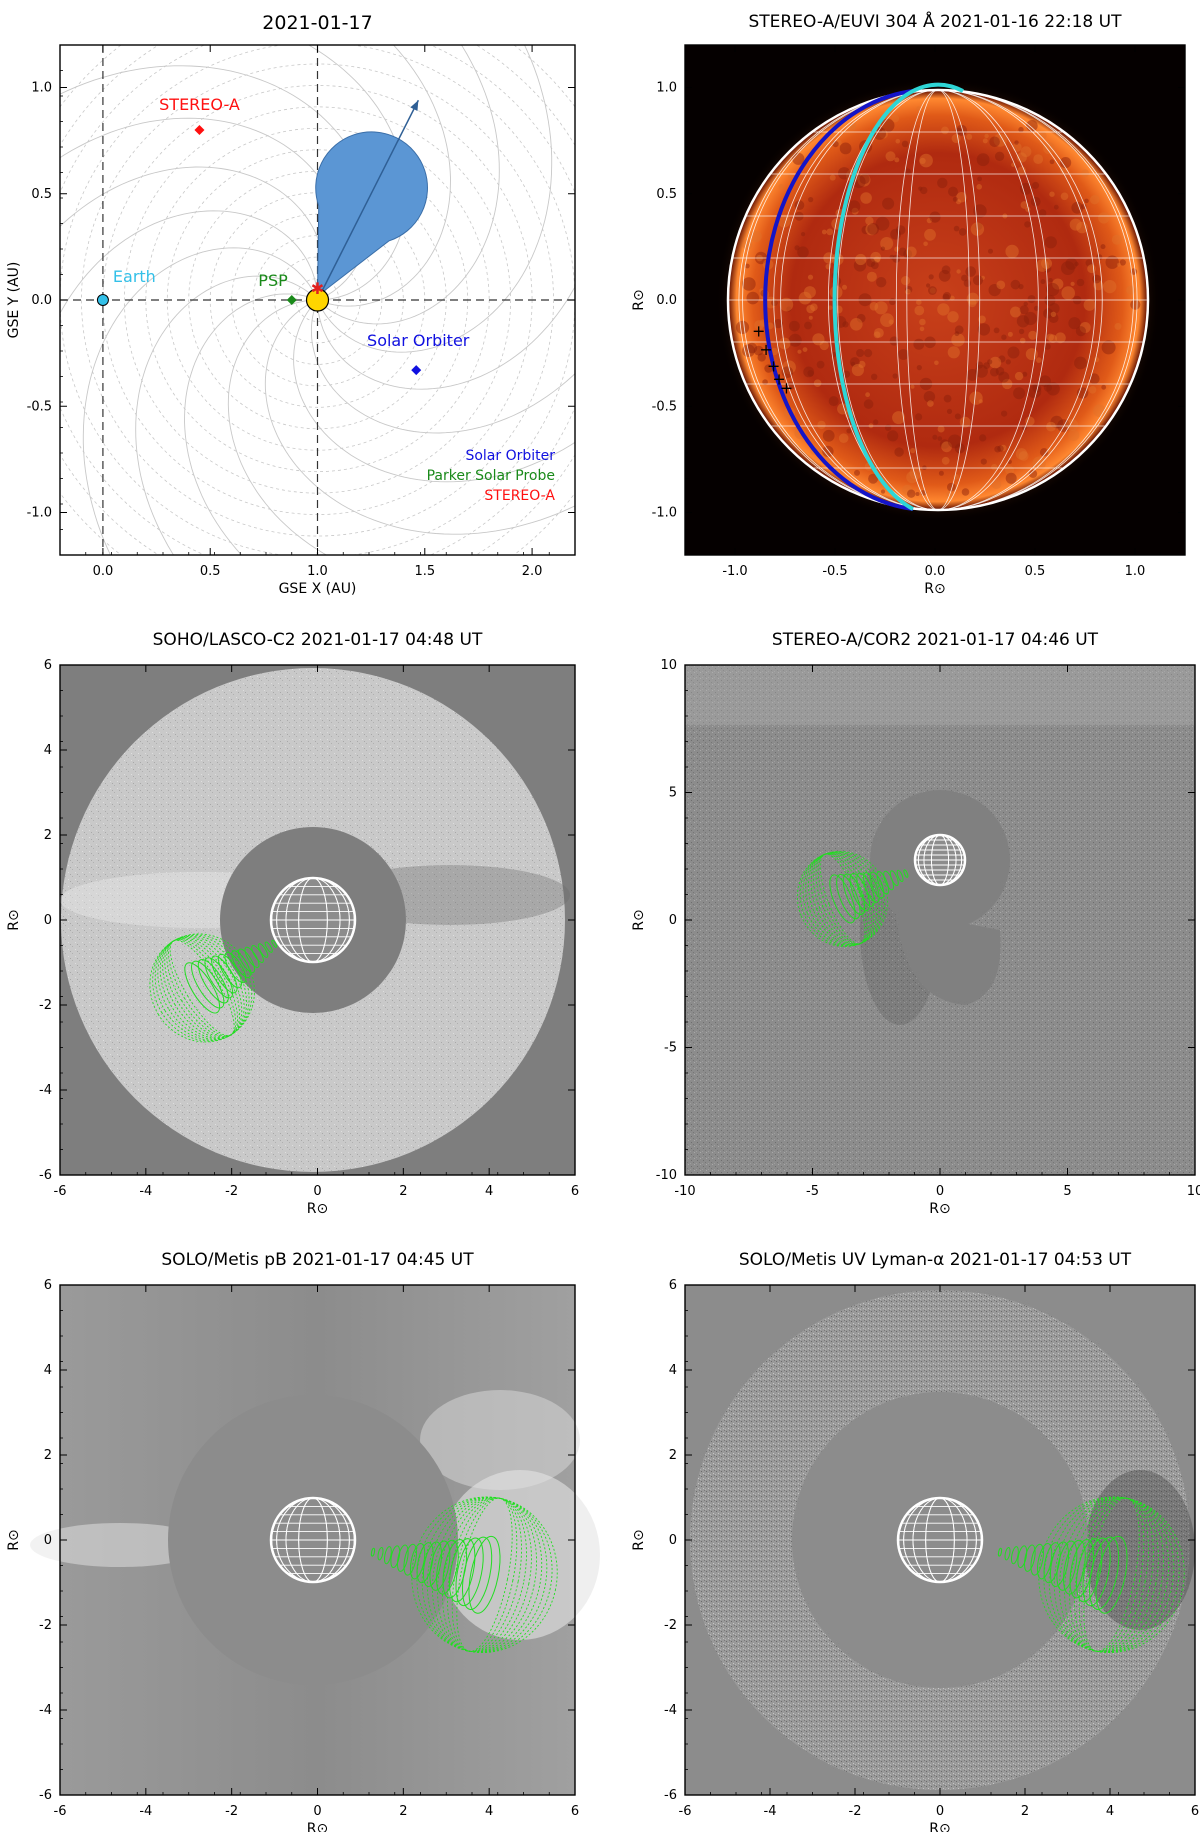 The height and width of the screenshot is (1832, 1200). Describe the element at coordinates (231, 1811) in the screenshot. I see `p5-xtick-label: -2` at that location.